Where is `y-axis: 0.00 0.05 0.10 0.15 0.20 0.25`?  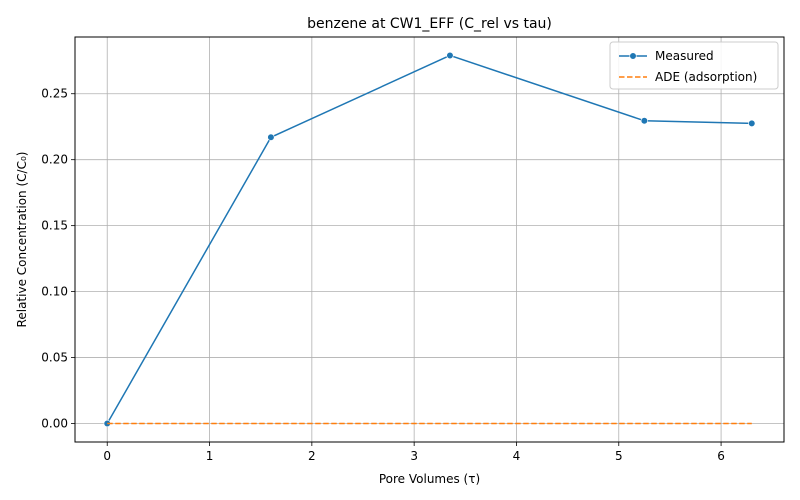 y-axis: 0.00 0.05 0.10 0.15 0.20 0.25 is located at coordinates (58, 259).